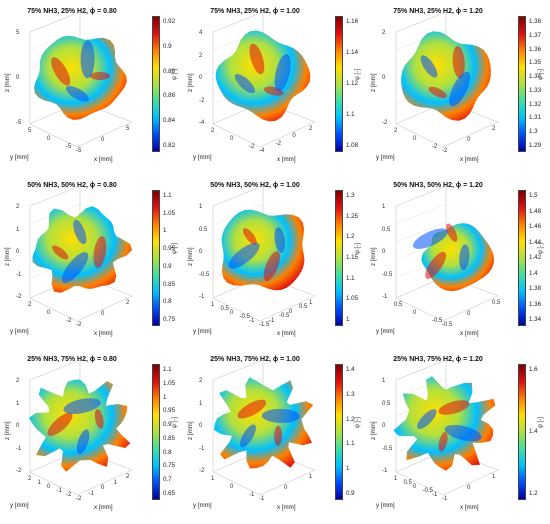 The height and width of the screenshot is (524, 550). What do you see at coordinates (535, 63) in the screenshot?
I see `colorbar-tick-label: 1.35` at bounding box center [535, 63].